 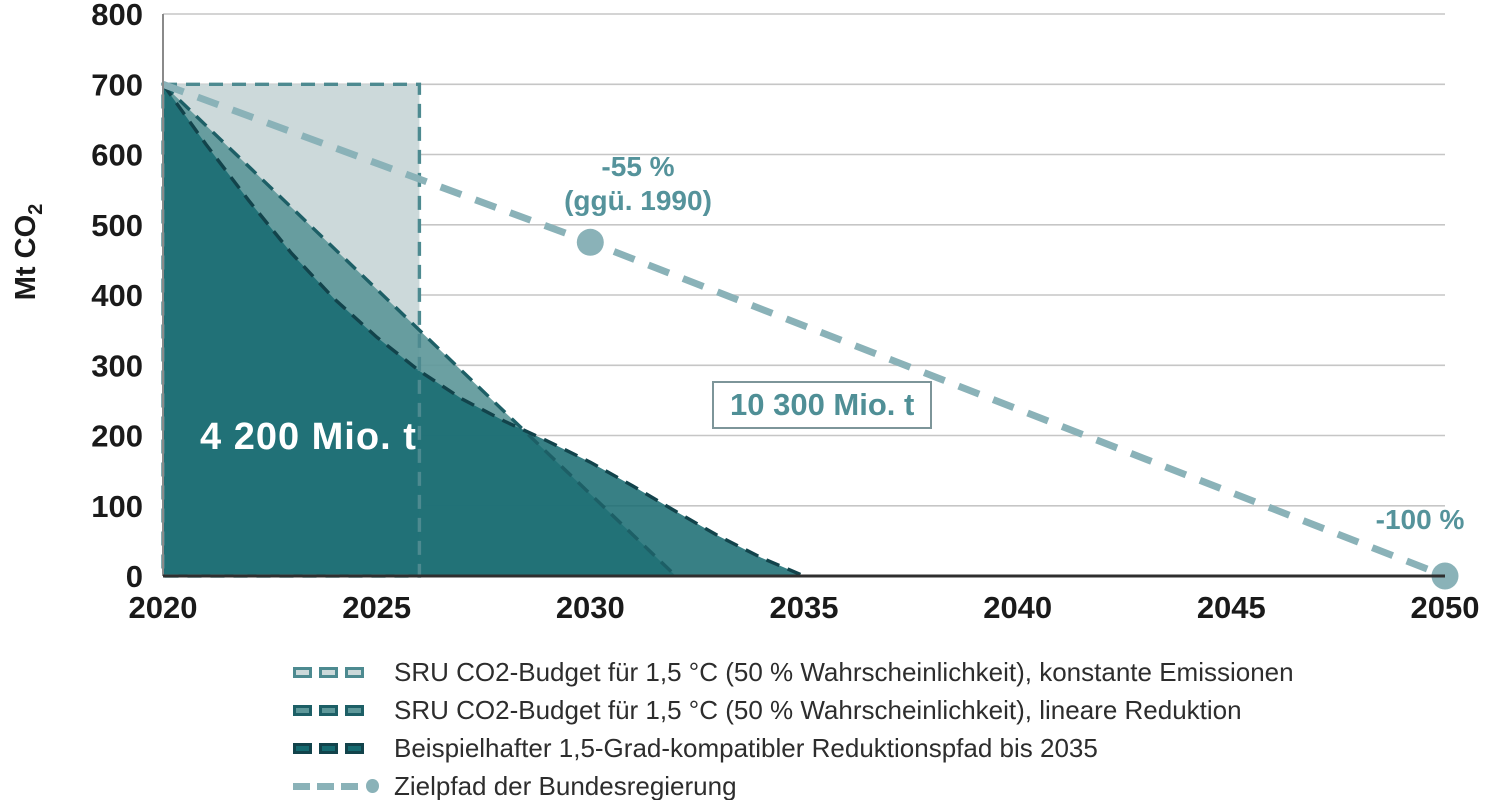 I want to click on x-tick-label: 2030, so click(x=590, y=607).